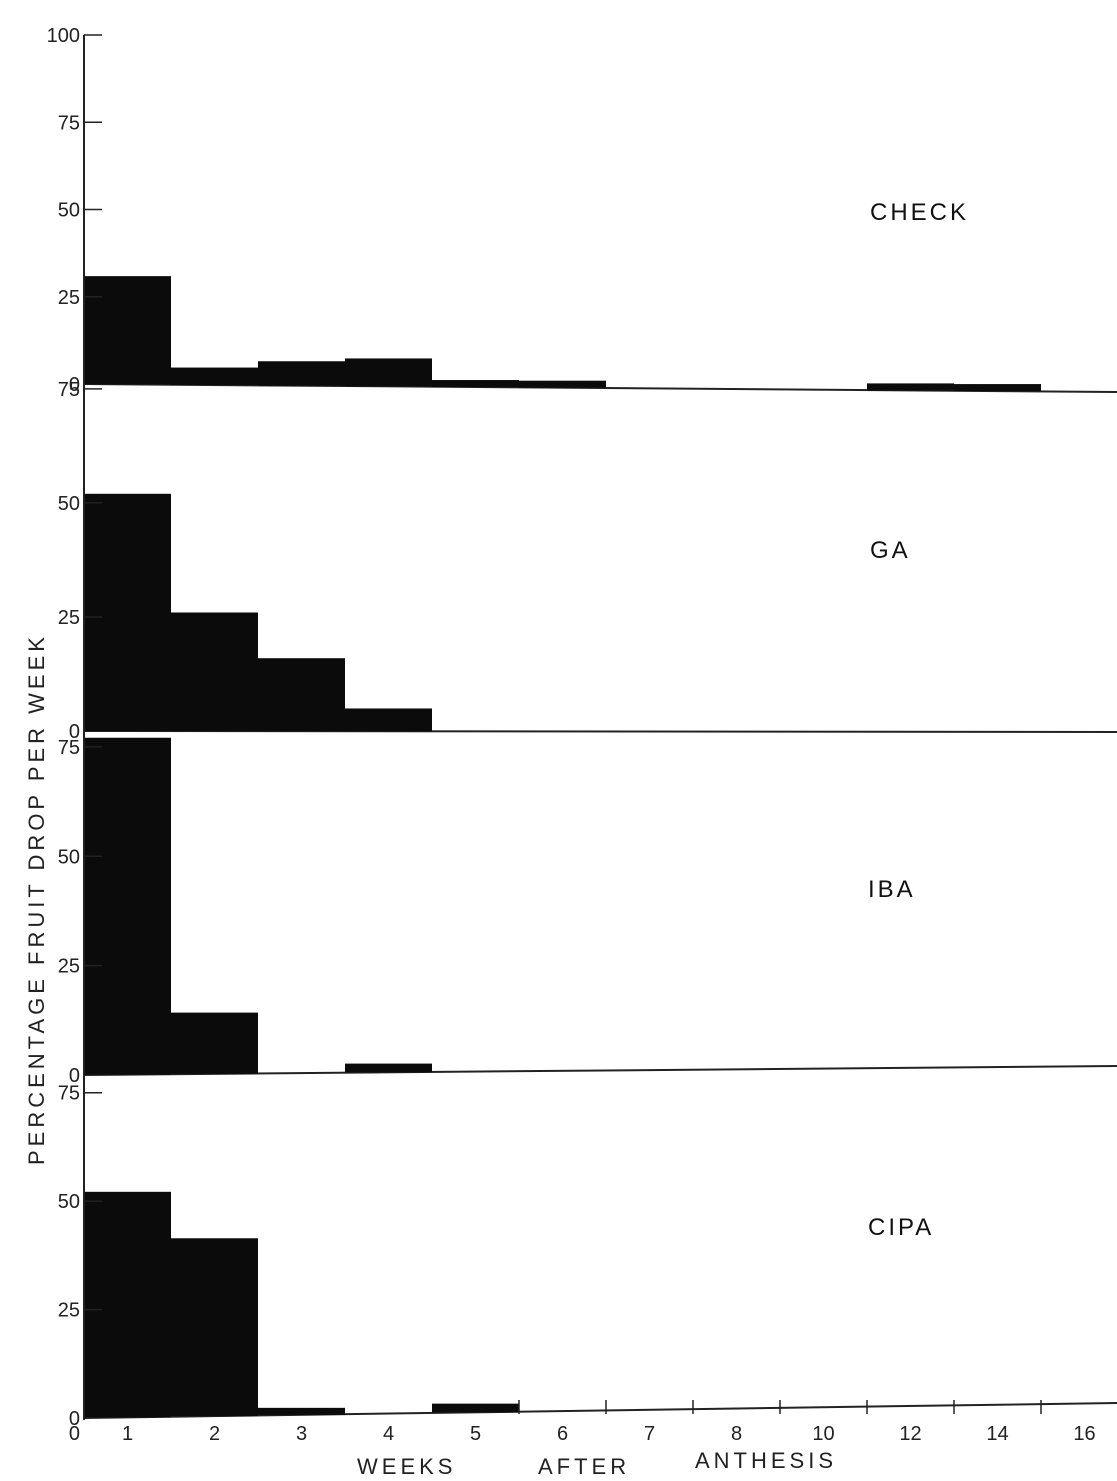 The width and height of the screenshot is (1117, 1481). Describe the element at coordinates (406, 1466) in the screenshot. I see `x-axis-title-word-1: WEEKS` at that location.